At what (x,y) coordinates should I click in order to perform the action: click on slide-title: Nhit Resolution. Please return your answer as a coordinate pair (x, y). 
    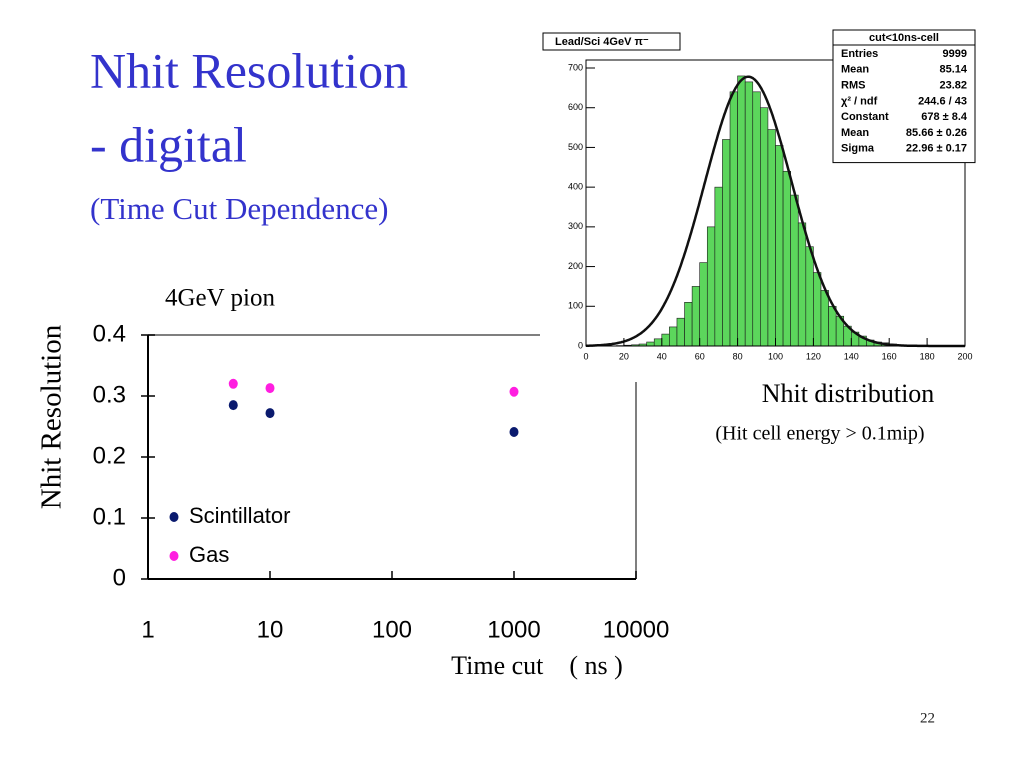
    Looking at the image, I should click on (249, 70).